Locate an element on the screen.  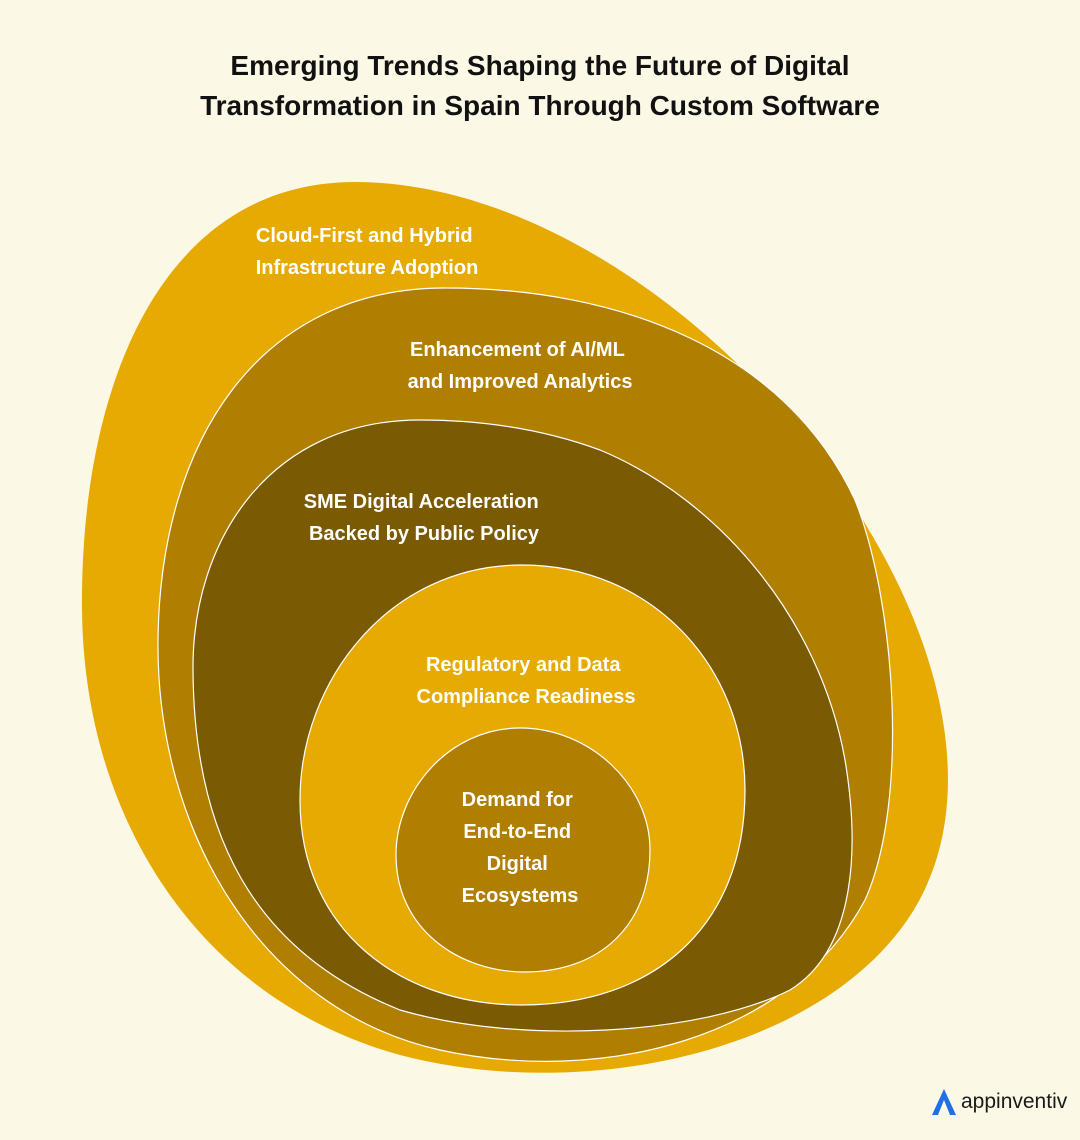
layer-3-label-line: Backed by Public Policy is located at coordinates (424, 534).